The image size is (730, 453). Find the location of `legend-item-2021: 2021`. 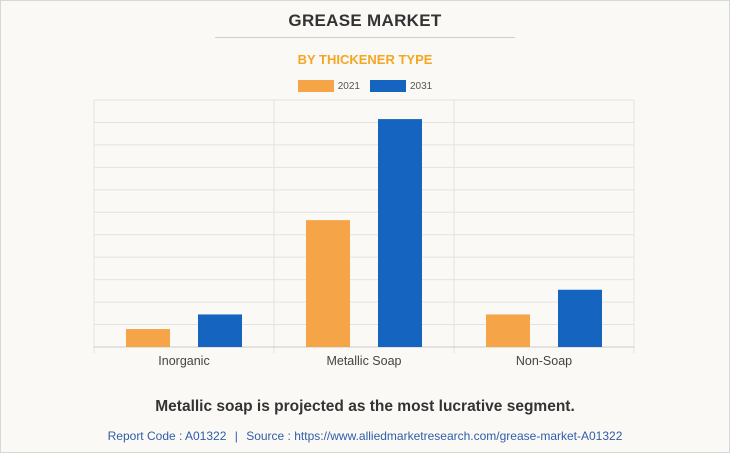

legend-item-2021: 2021 is located at coordinates (328, 86).